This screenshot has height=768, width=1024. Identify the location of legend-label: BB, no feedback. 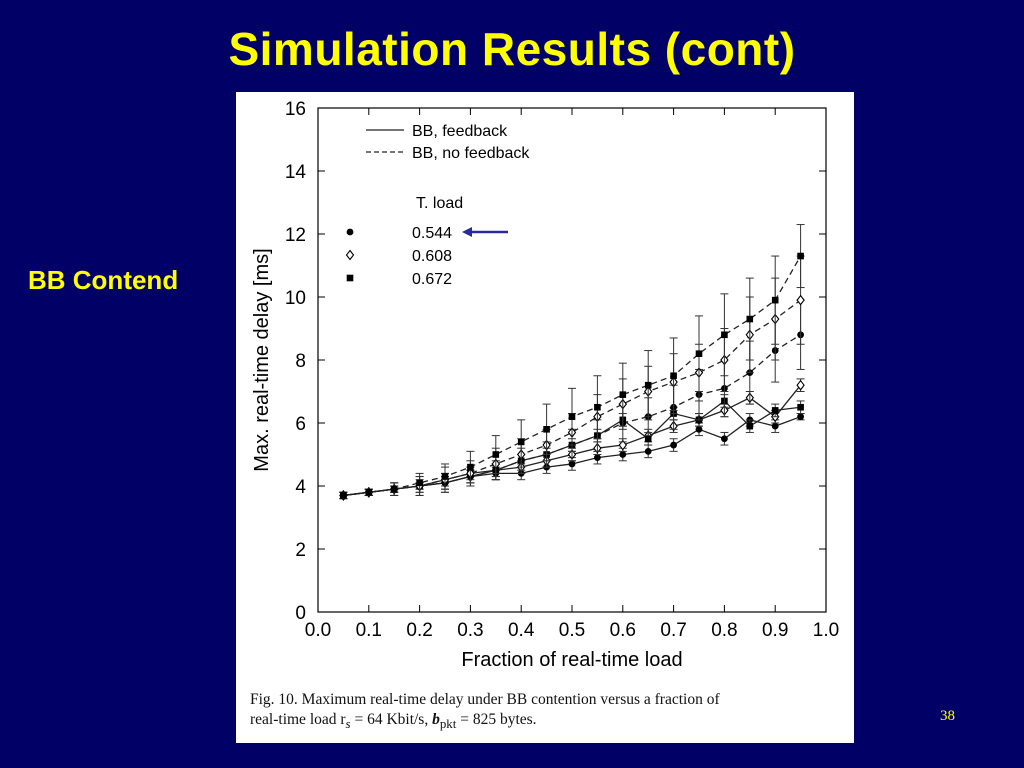
(471, 153).